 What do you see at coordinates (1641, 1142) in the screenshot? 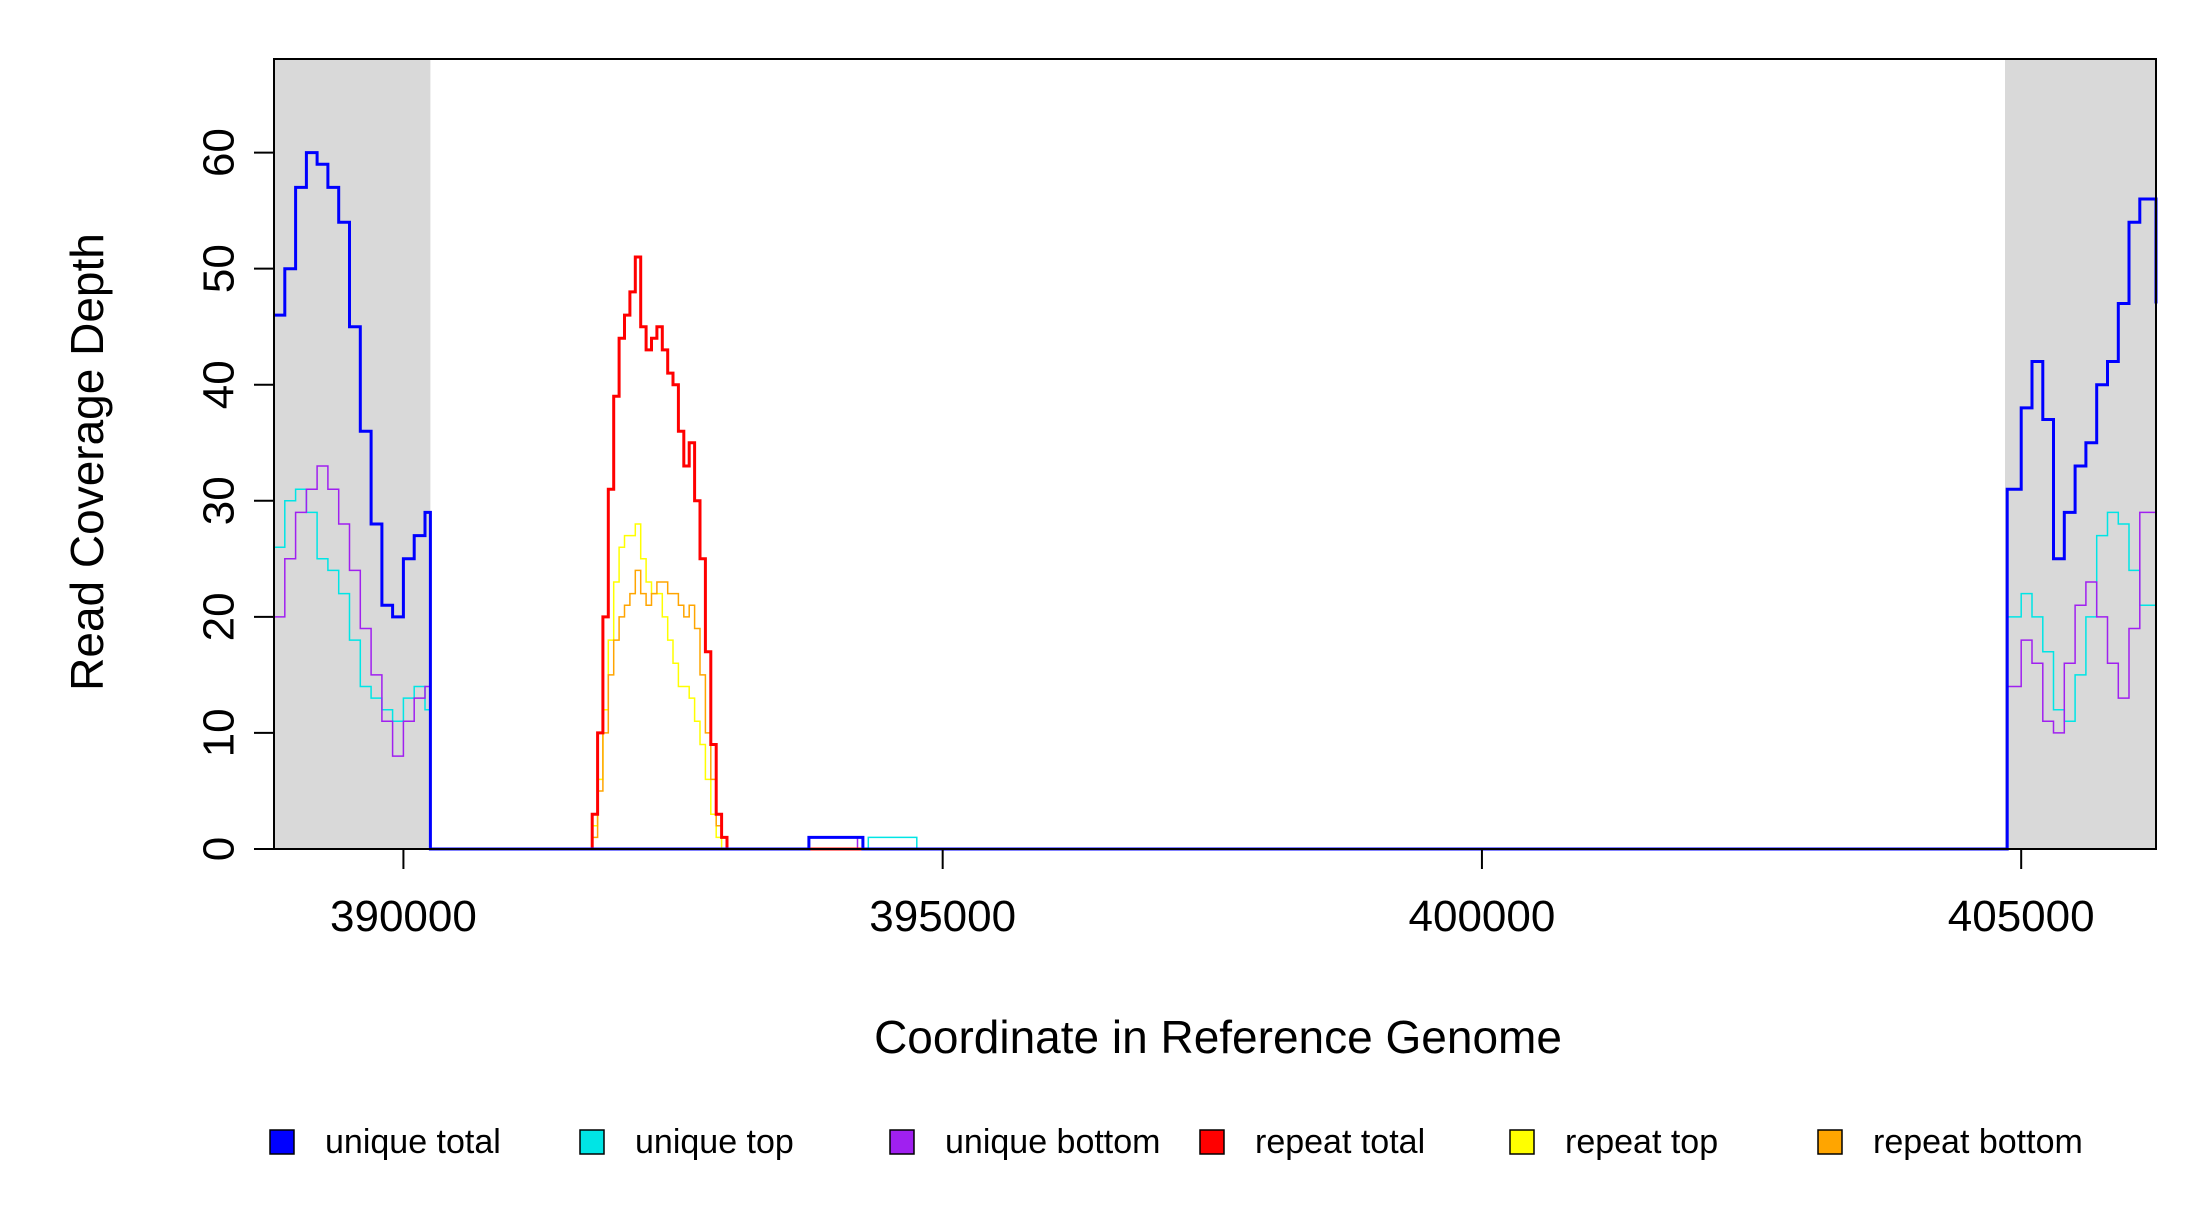
I see `legend-label-repeat-top: repeat top` at bounding box center [1641, 1142].